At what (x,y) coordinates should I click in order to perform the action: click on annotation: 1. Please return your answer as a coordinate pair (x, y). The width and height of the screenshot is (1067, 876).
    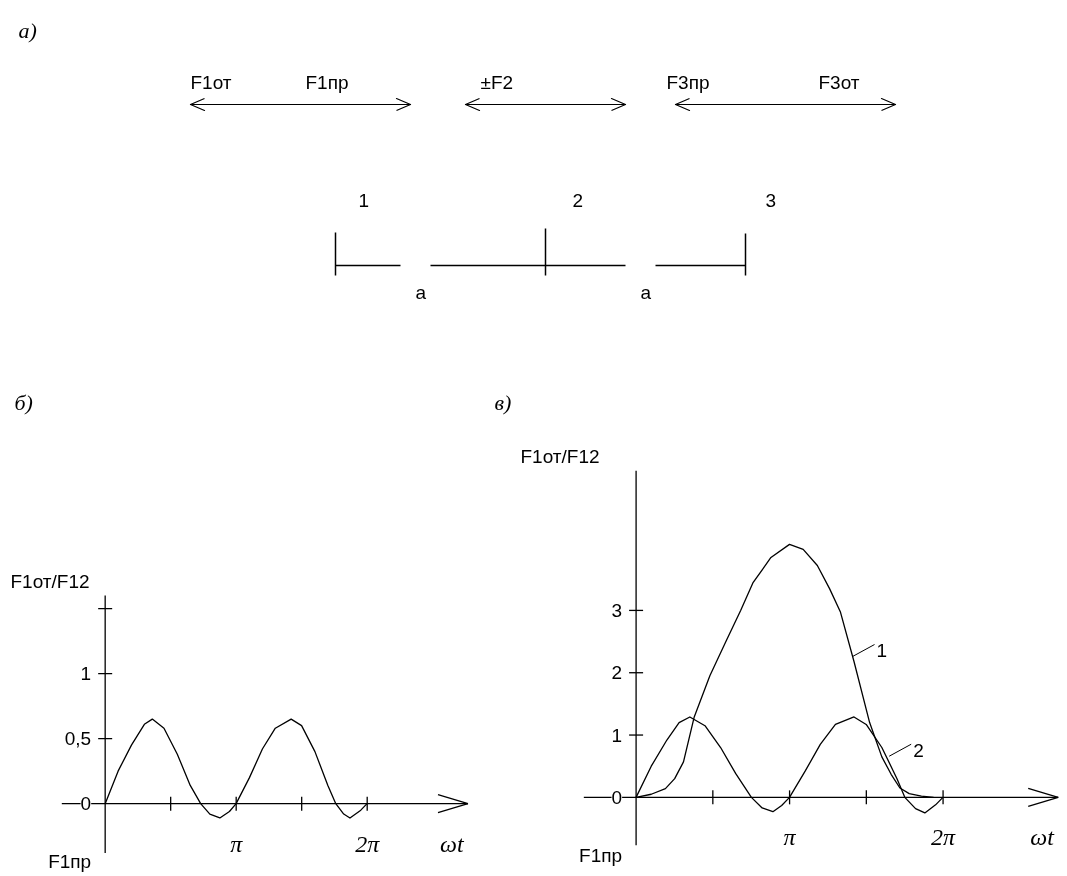
    Looking at the image, I should click on (882, 651).